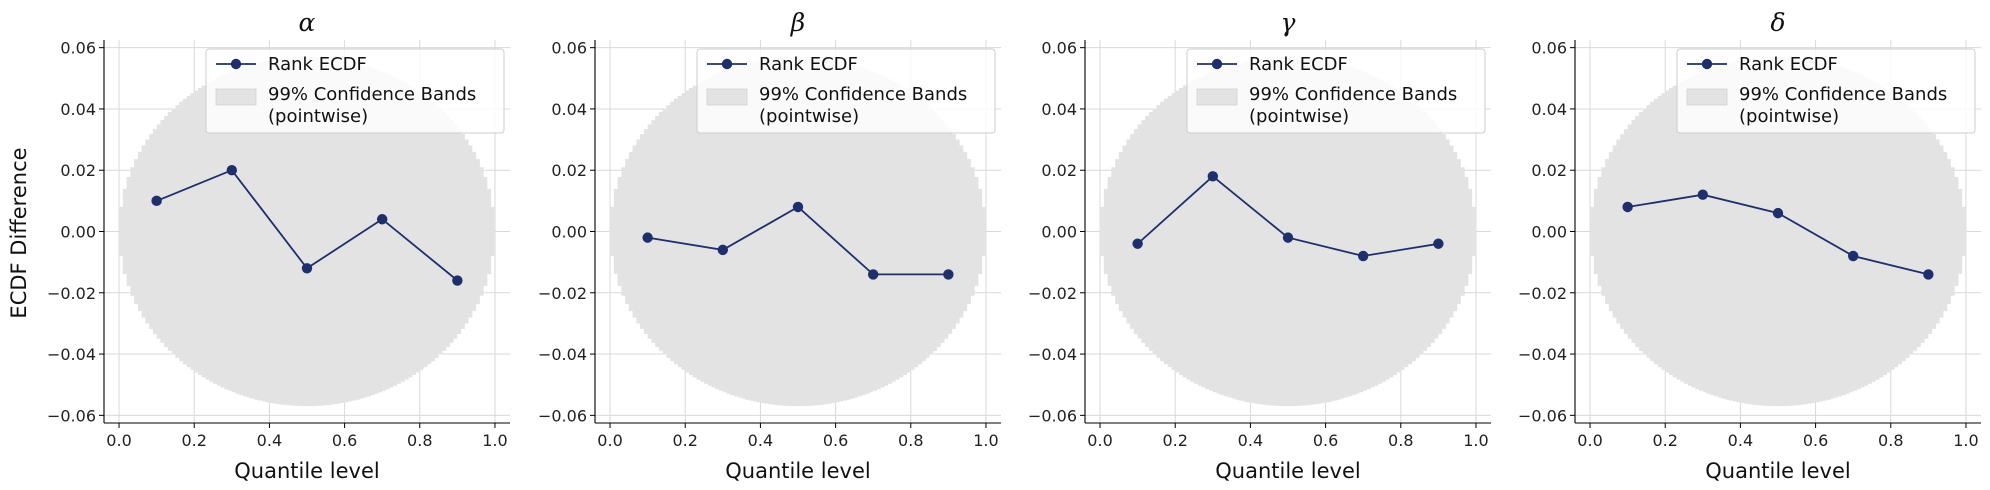  Describe the element at coordinates (1288, 22) in the screenshot. I see `panel-title: γ` at that location.